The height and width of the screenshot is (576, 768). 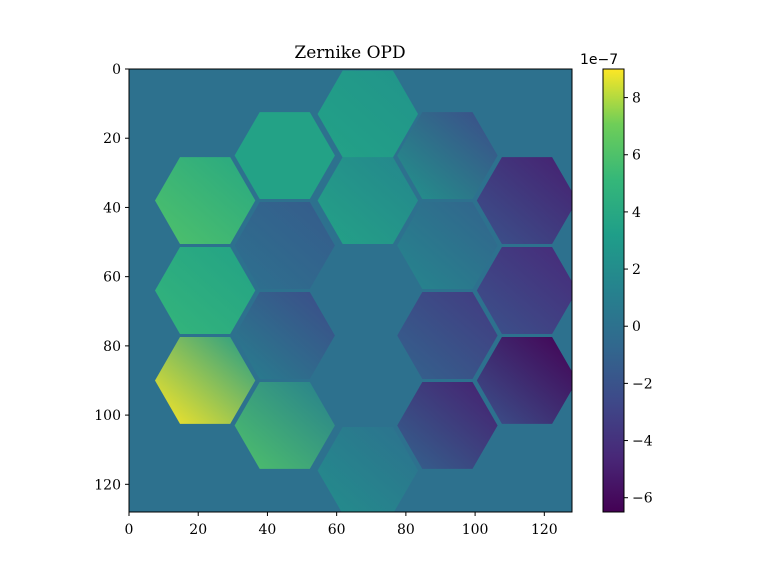 I want to click on chart-title: Zernike OPD, so click(x=349, y=53).